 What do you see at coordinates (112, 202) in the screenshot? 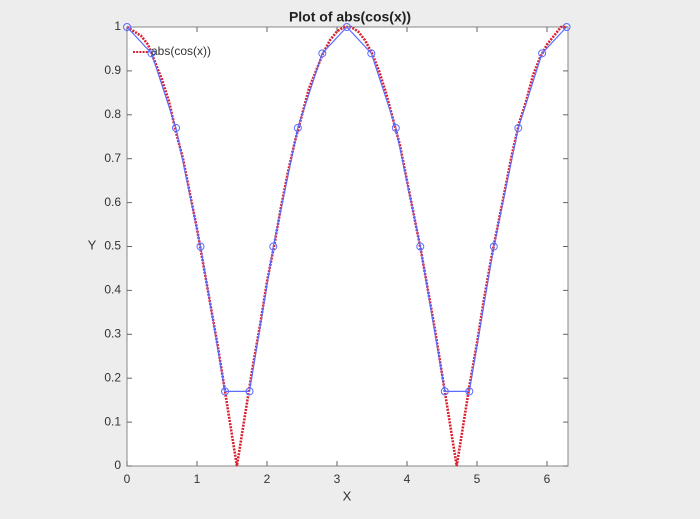
I see `y-tick-label: 0.6` at bounding box center [112, 202].